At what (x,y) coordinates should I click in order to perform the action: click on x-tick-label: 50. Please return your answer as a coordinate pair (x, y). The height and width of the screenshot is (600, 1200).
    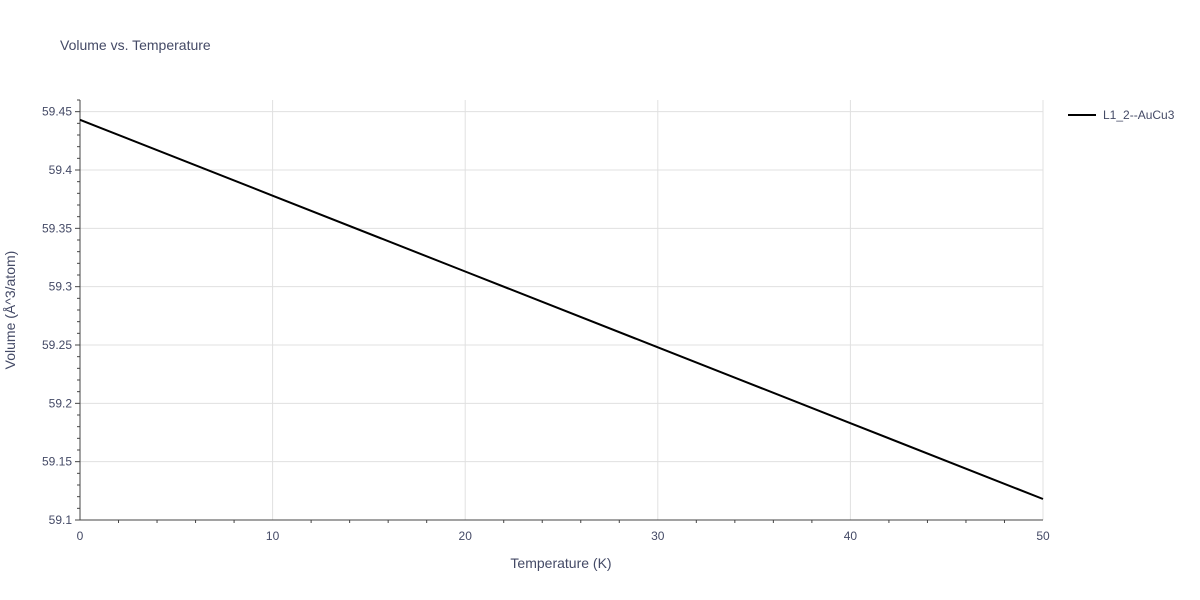
    Looking at the image, I should click on (1043, 536).